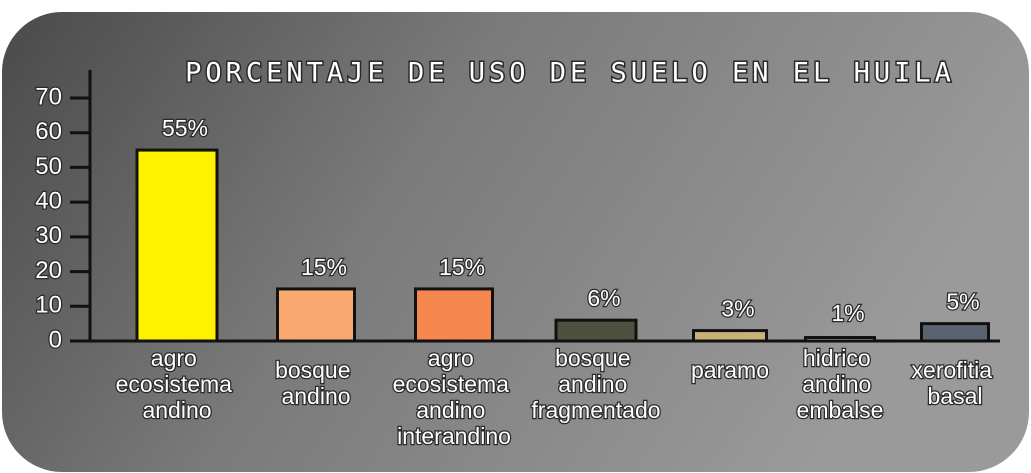  What do you see at coordinates (48, 96) in the screenshot?
I see `y-tick-label: 70` at bounding box center [48, 96].